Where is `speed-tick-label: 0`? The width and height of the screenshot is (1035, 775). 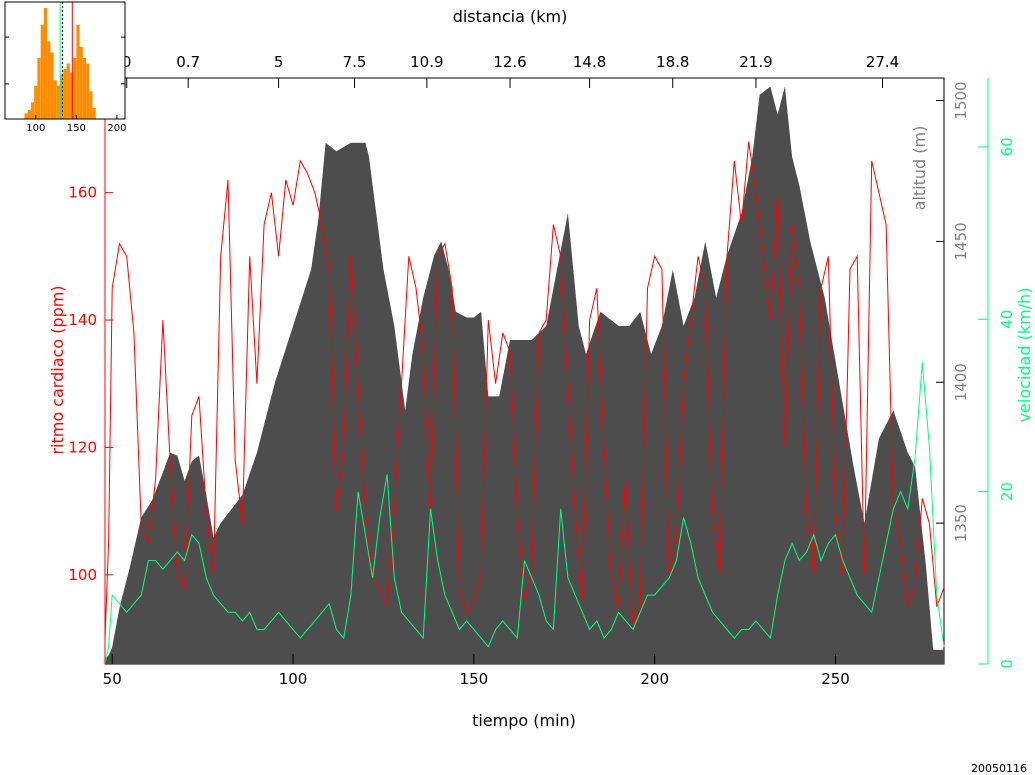
speed-tick-label: 0 is located at coordinates (1007, 664).